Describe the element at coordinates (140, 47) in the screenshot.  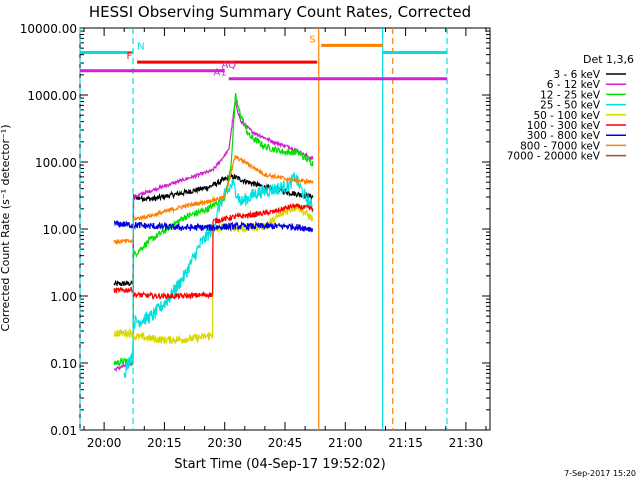
I see `flag-label: N` at that location.